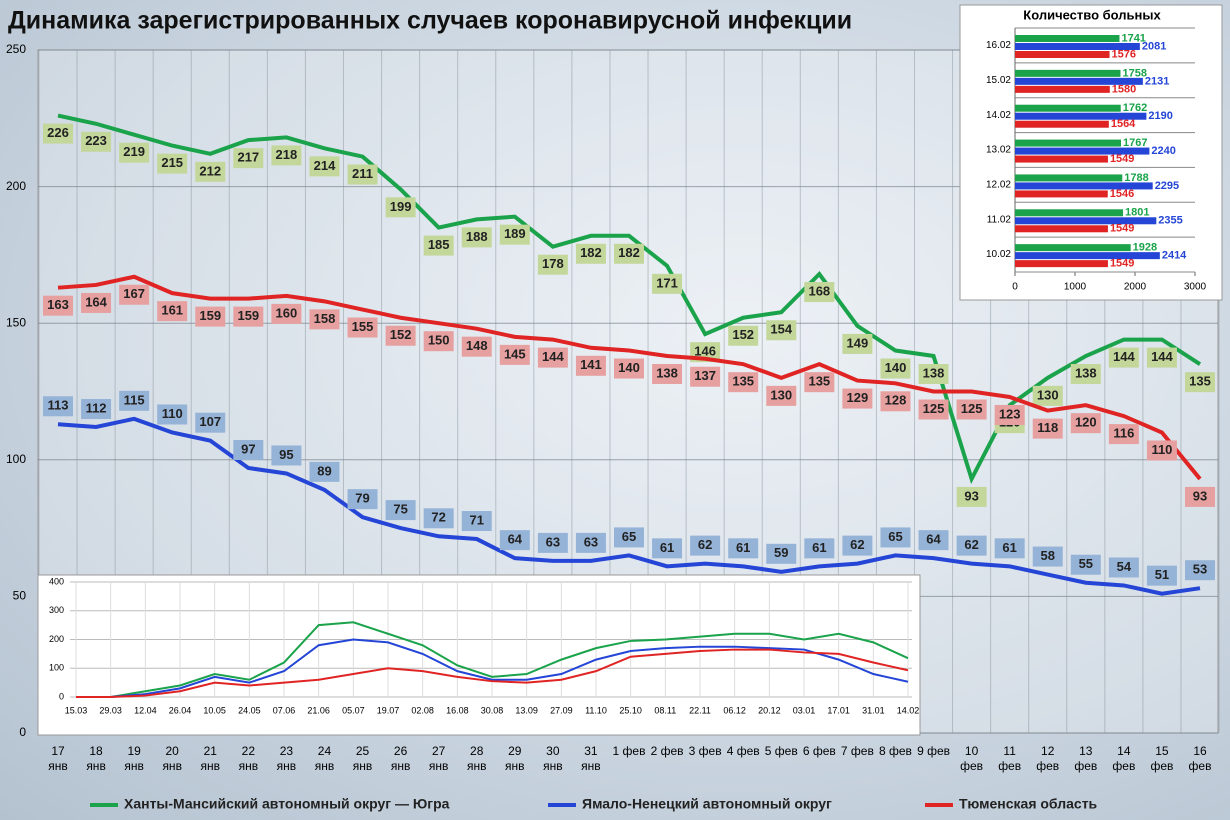 This screenshot has width=1230, height=820. I want to click on data-label: 223, so click(96, 140).